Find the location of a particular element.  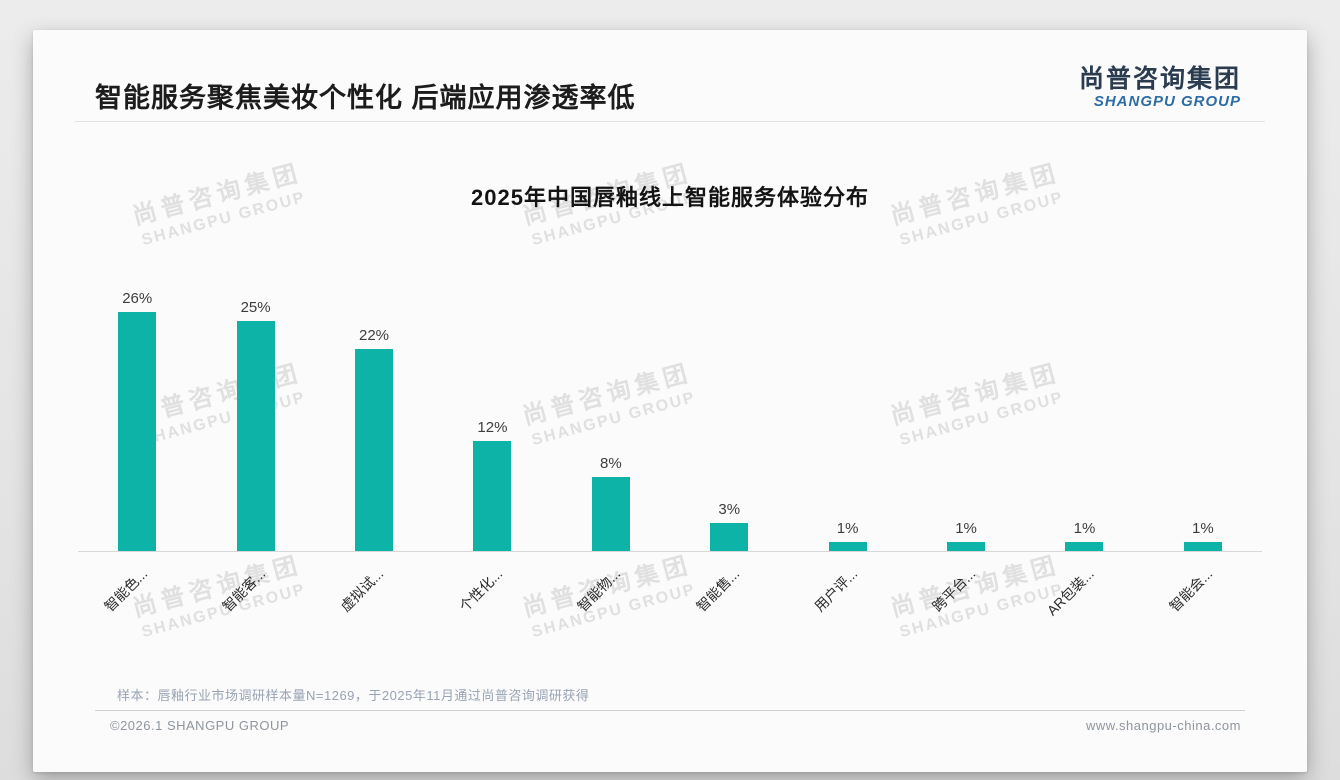

brand-logo: 尚普咨询集团 SHANGPU GROUP is located at coordinates (1159, 87).